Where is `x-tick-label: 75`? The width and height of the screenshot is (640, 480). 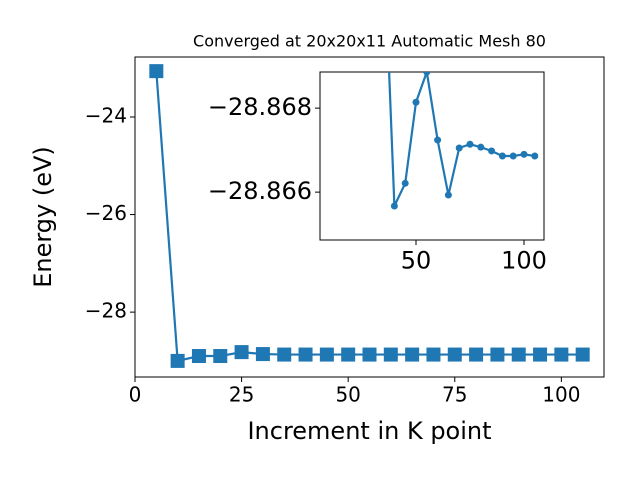
x-tick-label: 75 is located at coordinates (454, 395).